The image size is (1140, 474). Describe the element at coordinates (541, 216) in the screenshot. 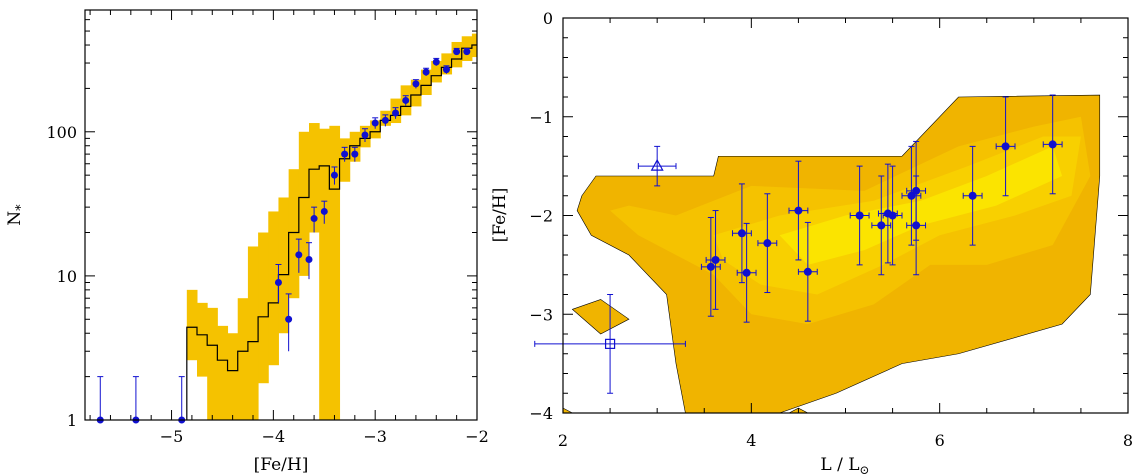

I see `y-tick-label: −2` at that location.